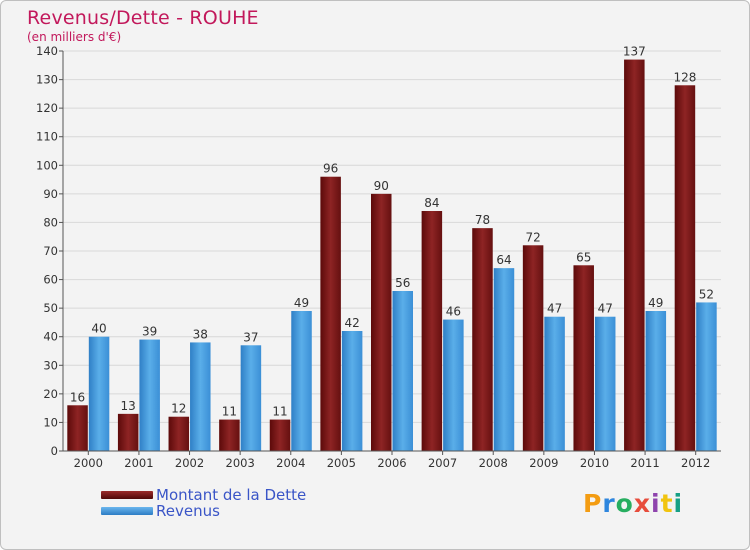  Describe the element at coordinates (532, 237) in the screenshot. I see `data-label-dette: 72` at that location.